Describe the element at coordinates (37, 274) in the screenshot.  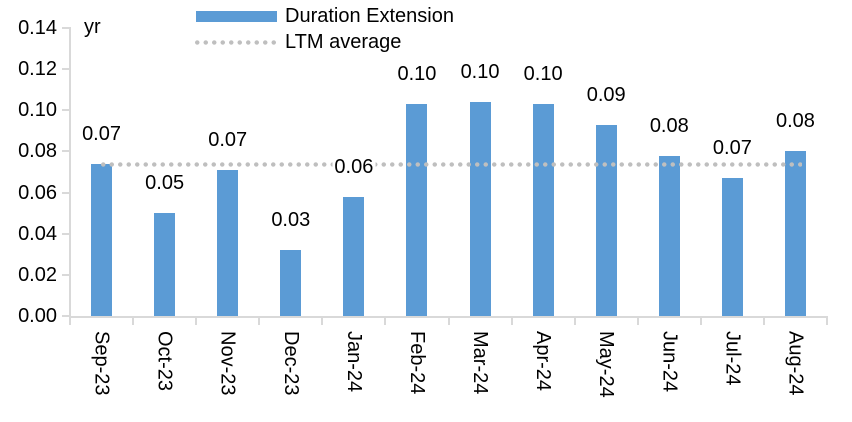
I see `y-axis-tick-label: 0.02` at that location.